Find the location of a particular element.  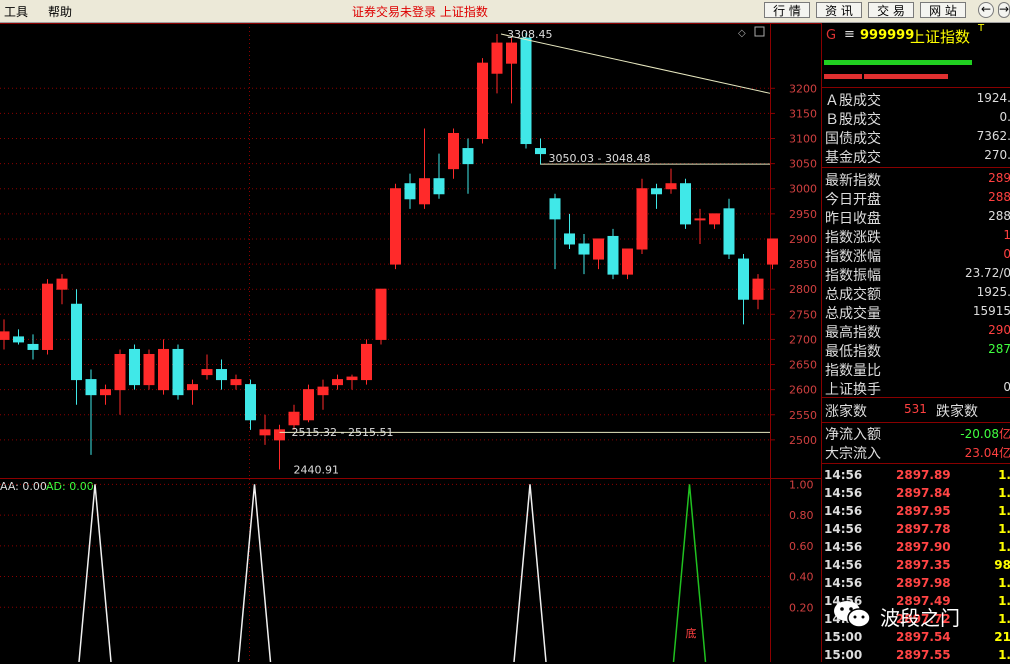

block-inflow-value: 23.04亿 is located at coordinates (987, 453).